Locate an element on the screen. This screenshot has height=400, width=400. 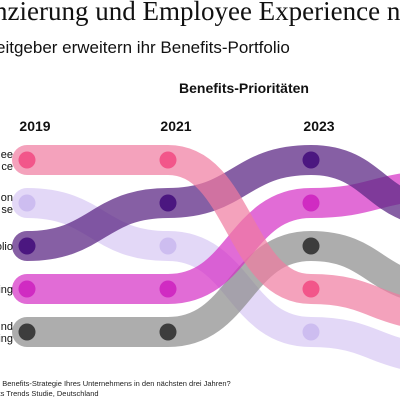
series-label: nd is located at coordinates (7, 327).